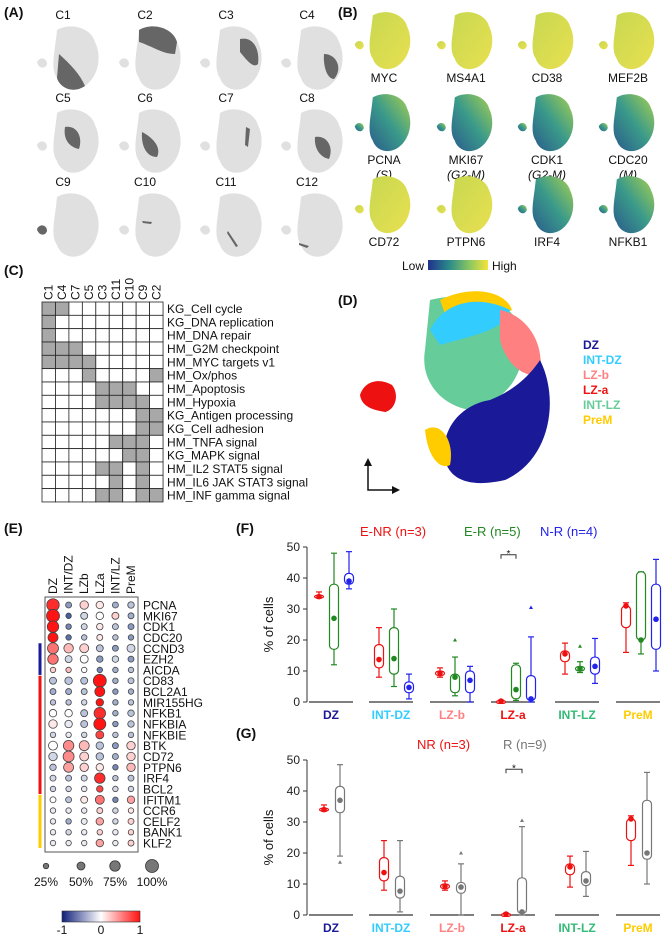  What do you see at coordinates (212, 442) in the screenshot?
I see `pathway-label: HM_TNFA signal` at bounding box center [212, 442].